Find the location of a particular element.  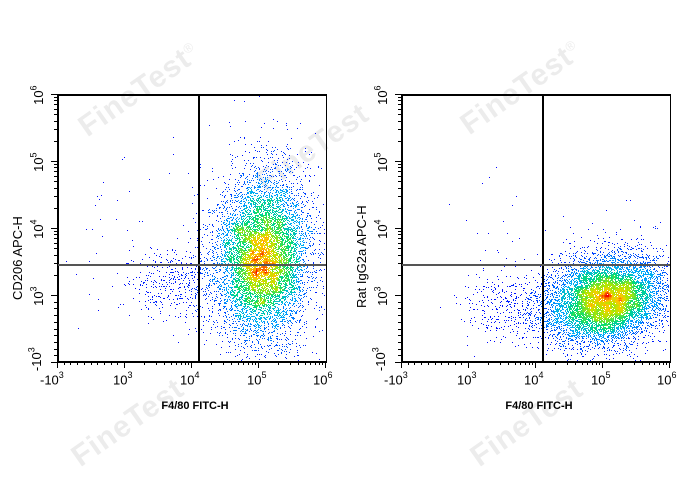

x-axis-title: F4/80 FITC-H is located at coordinates (195, 406).